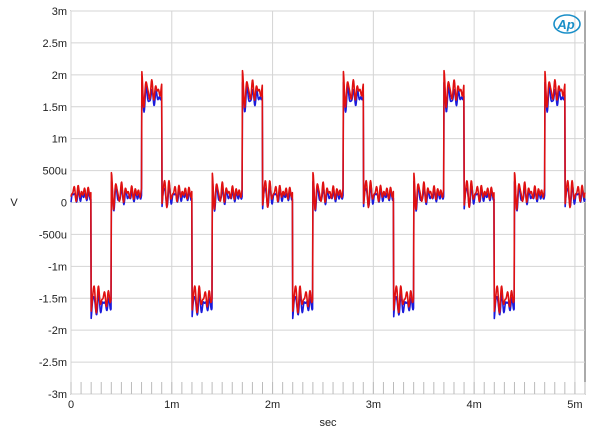 Image resolution: width=600 pixels, height=437 pixels. What do you see at coordinates (53, 299) in the screenshot?
I see `y-tick-label: -1.5m` at bounding box center [53, 299].